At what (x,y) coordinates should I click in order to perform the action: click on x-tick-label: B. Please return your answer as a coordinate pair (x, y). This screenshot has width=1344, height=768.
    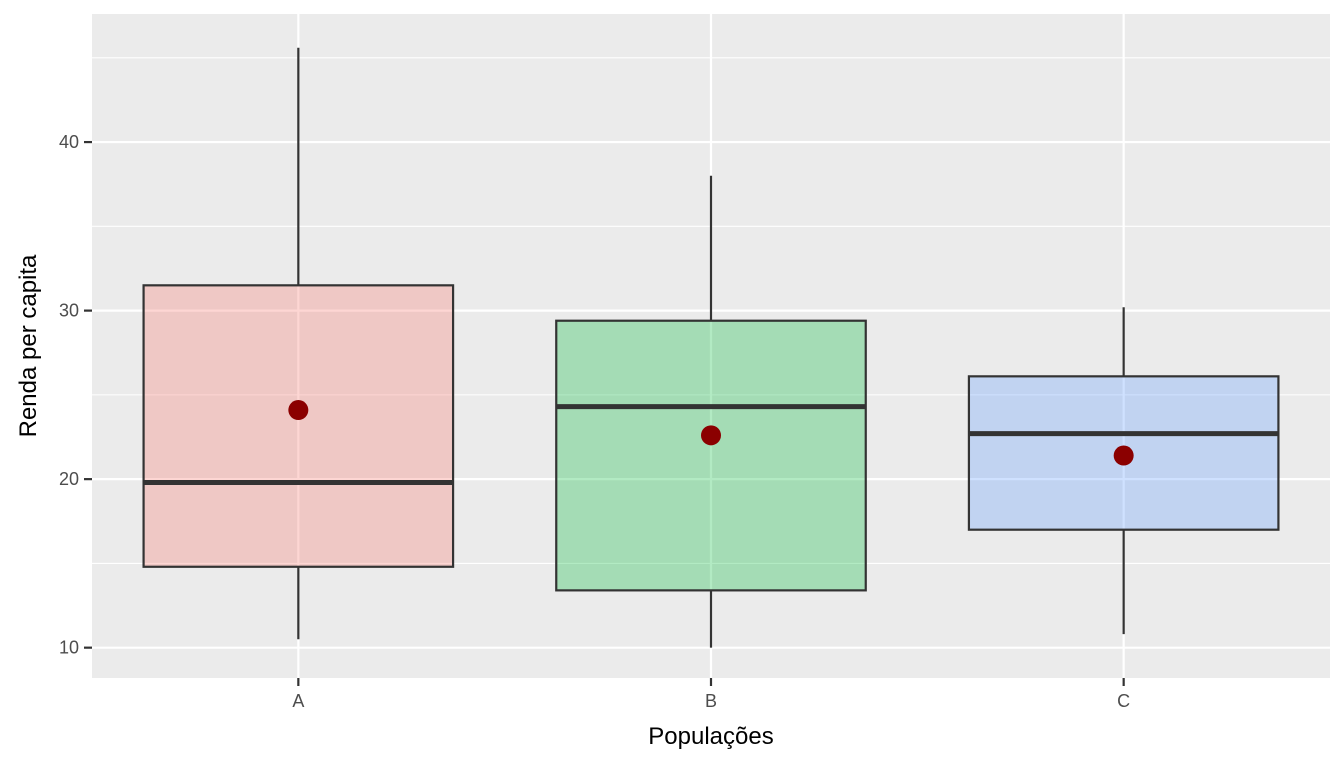
    Looking at the image, I should click on (711, 701).